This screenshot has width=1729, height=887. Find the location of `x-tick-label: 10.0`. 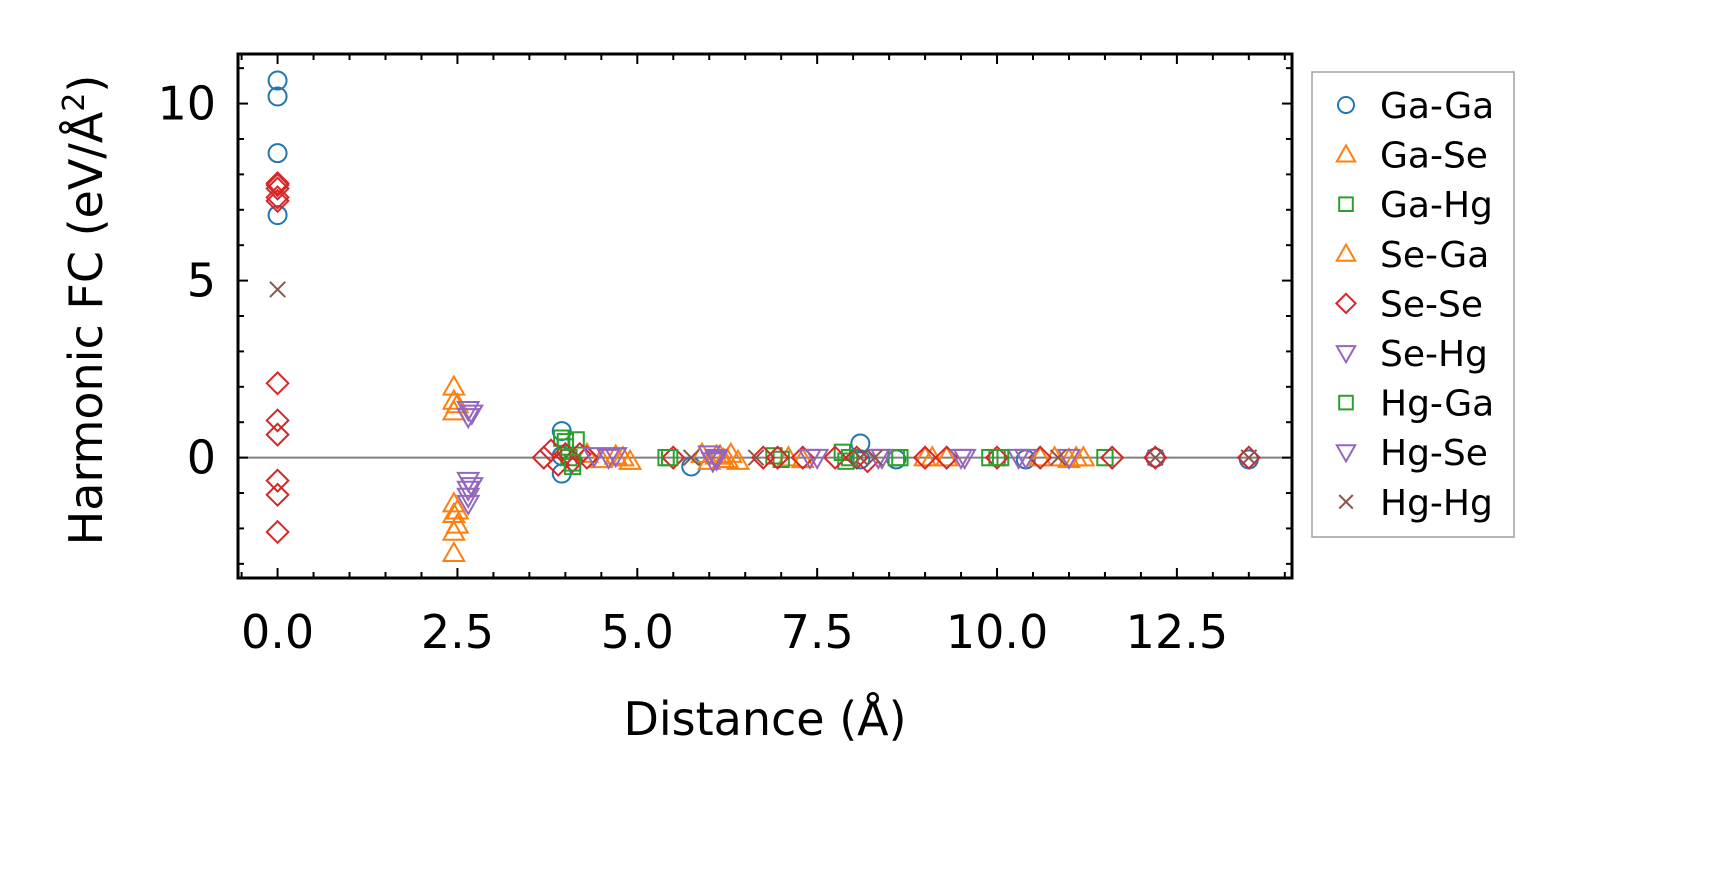

x-tick-label: 10.0 is located at coordinates (997, 632).